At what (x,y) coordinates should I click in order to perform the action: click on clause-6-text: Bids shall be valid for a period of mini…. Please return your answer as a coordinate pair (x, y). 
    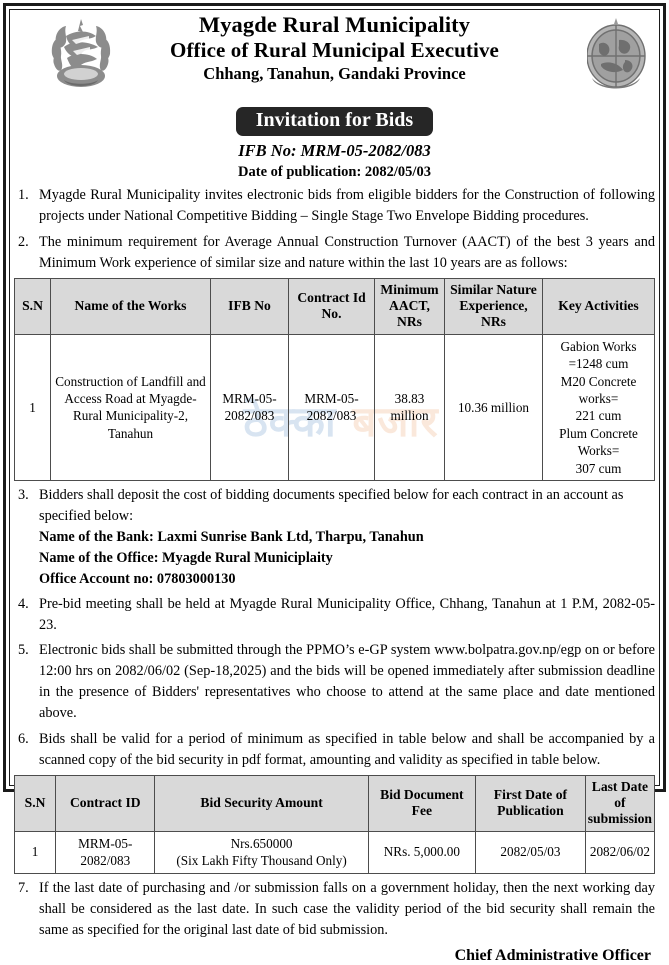
    Looking at the image, I should click on (347, 749).